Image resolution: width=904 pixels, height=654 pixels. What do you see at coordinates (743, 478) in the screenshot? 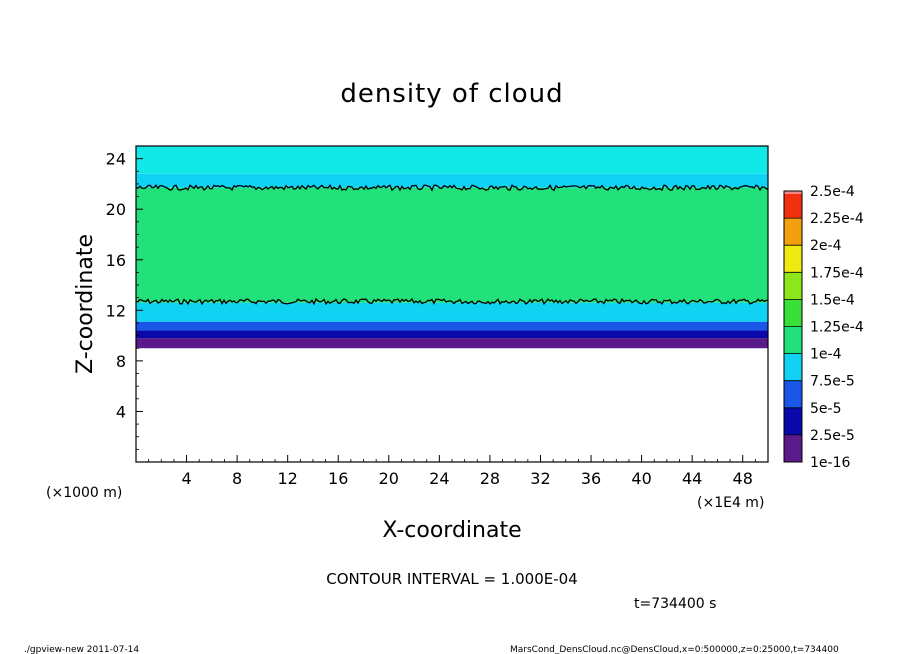
I see `x-tick-label: 48` at bounding box center [743, 478].